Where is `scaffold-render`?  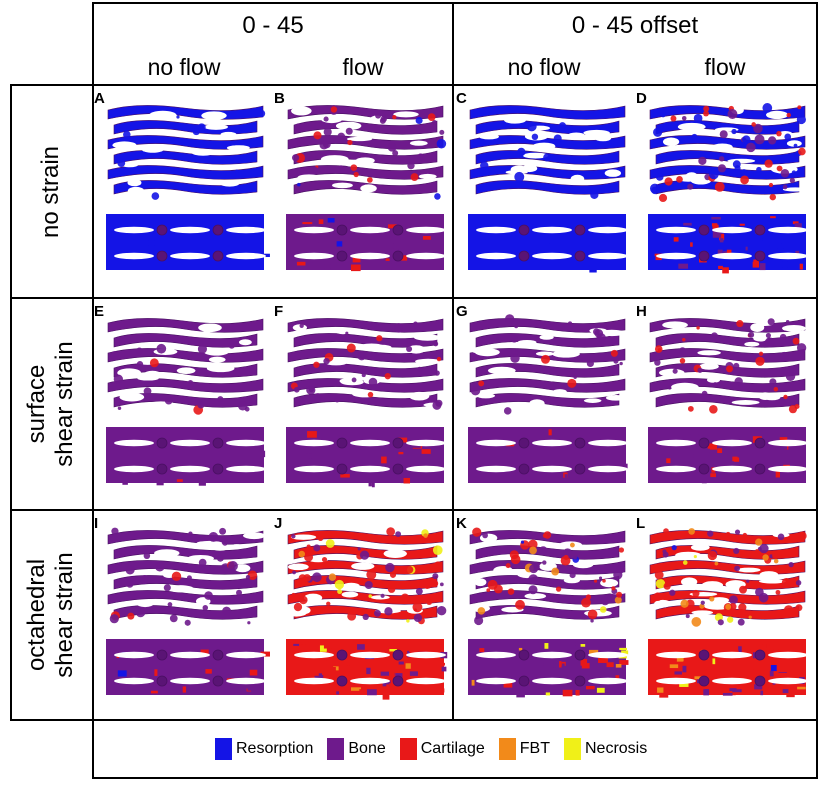 scaffold-render is located at coordinates (186, 402).